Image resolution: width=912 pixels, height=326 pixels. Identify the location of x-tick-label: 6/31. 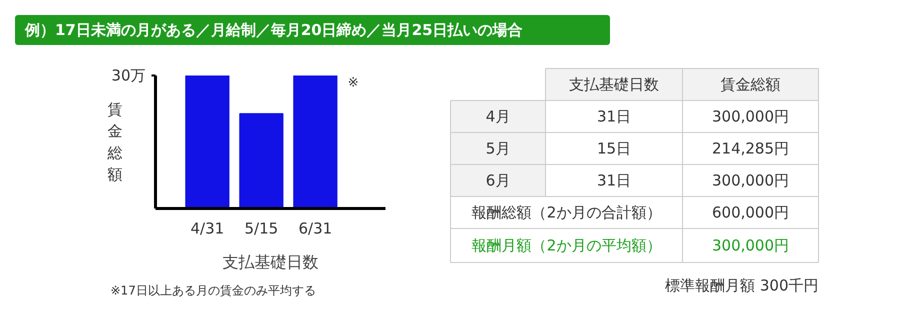
(315, 229).